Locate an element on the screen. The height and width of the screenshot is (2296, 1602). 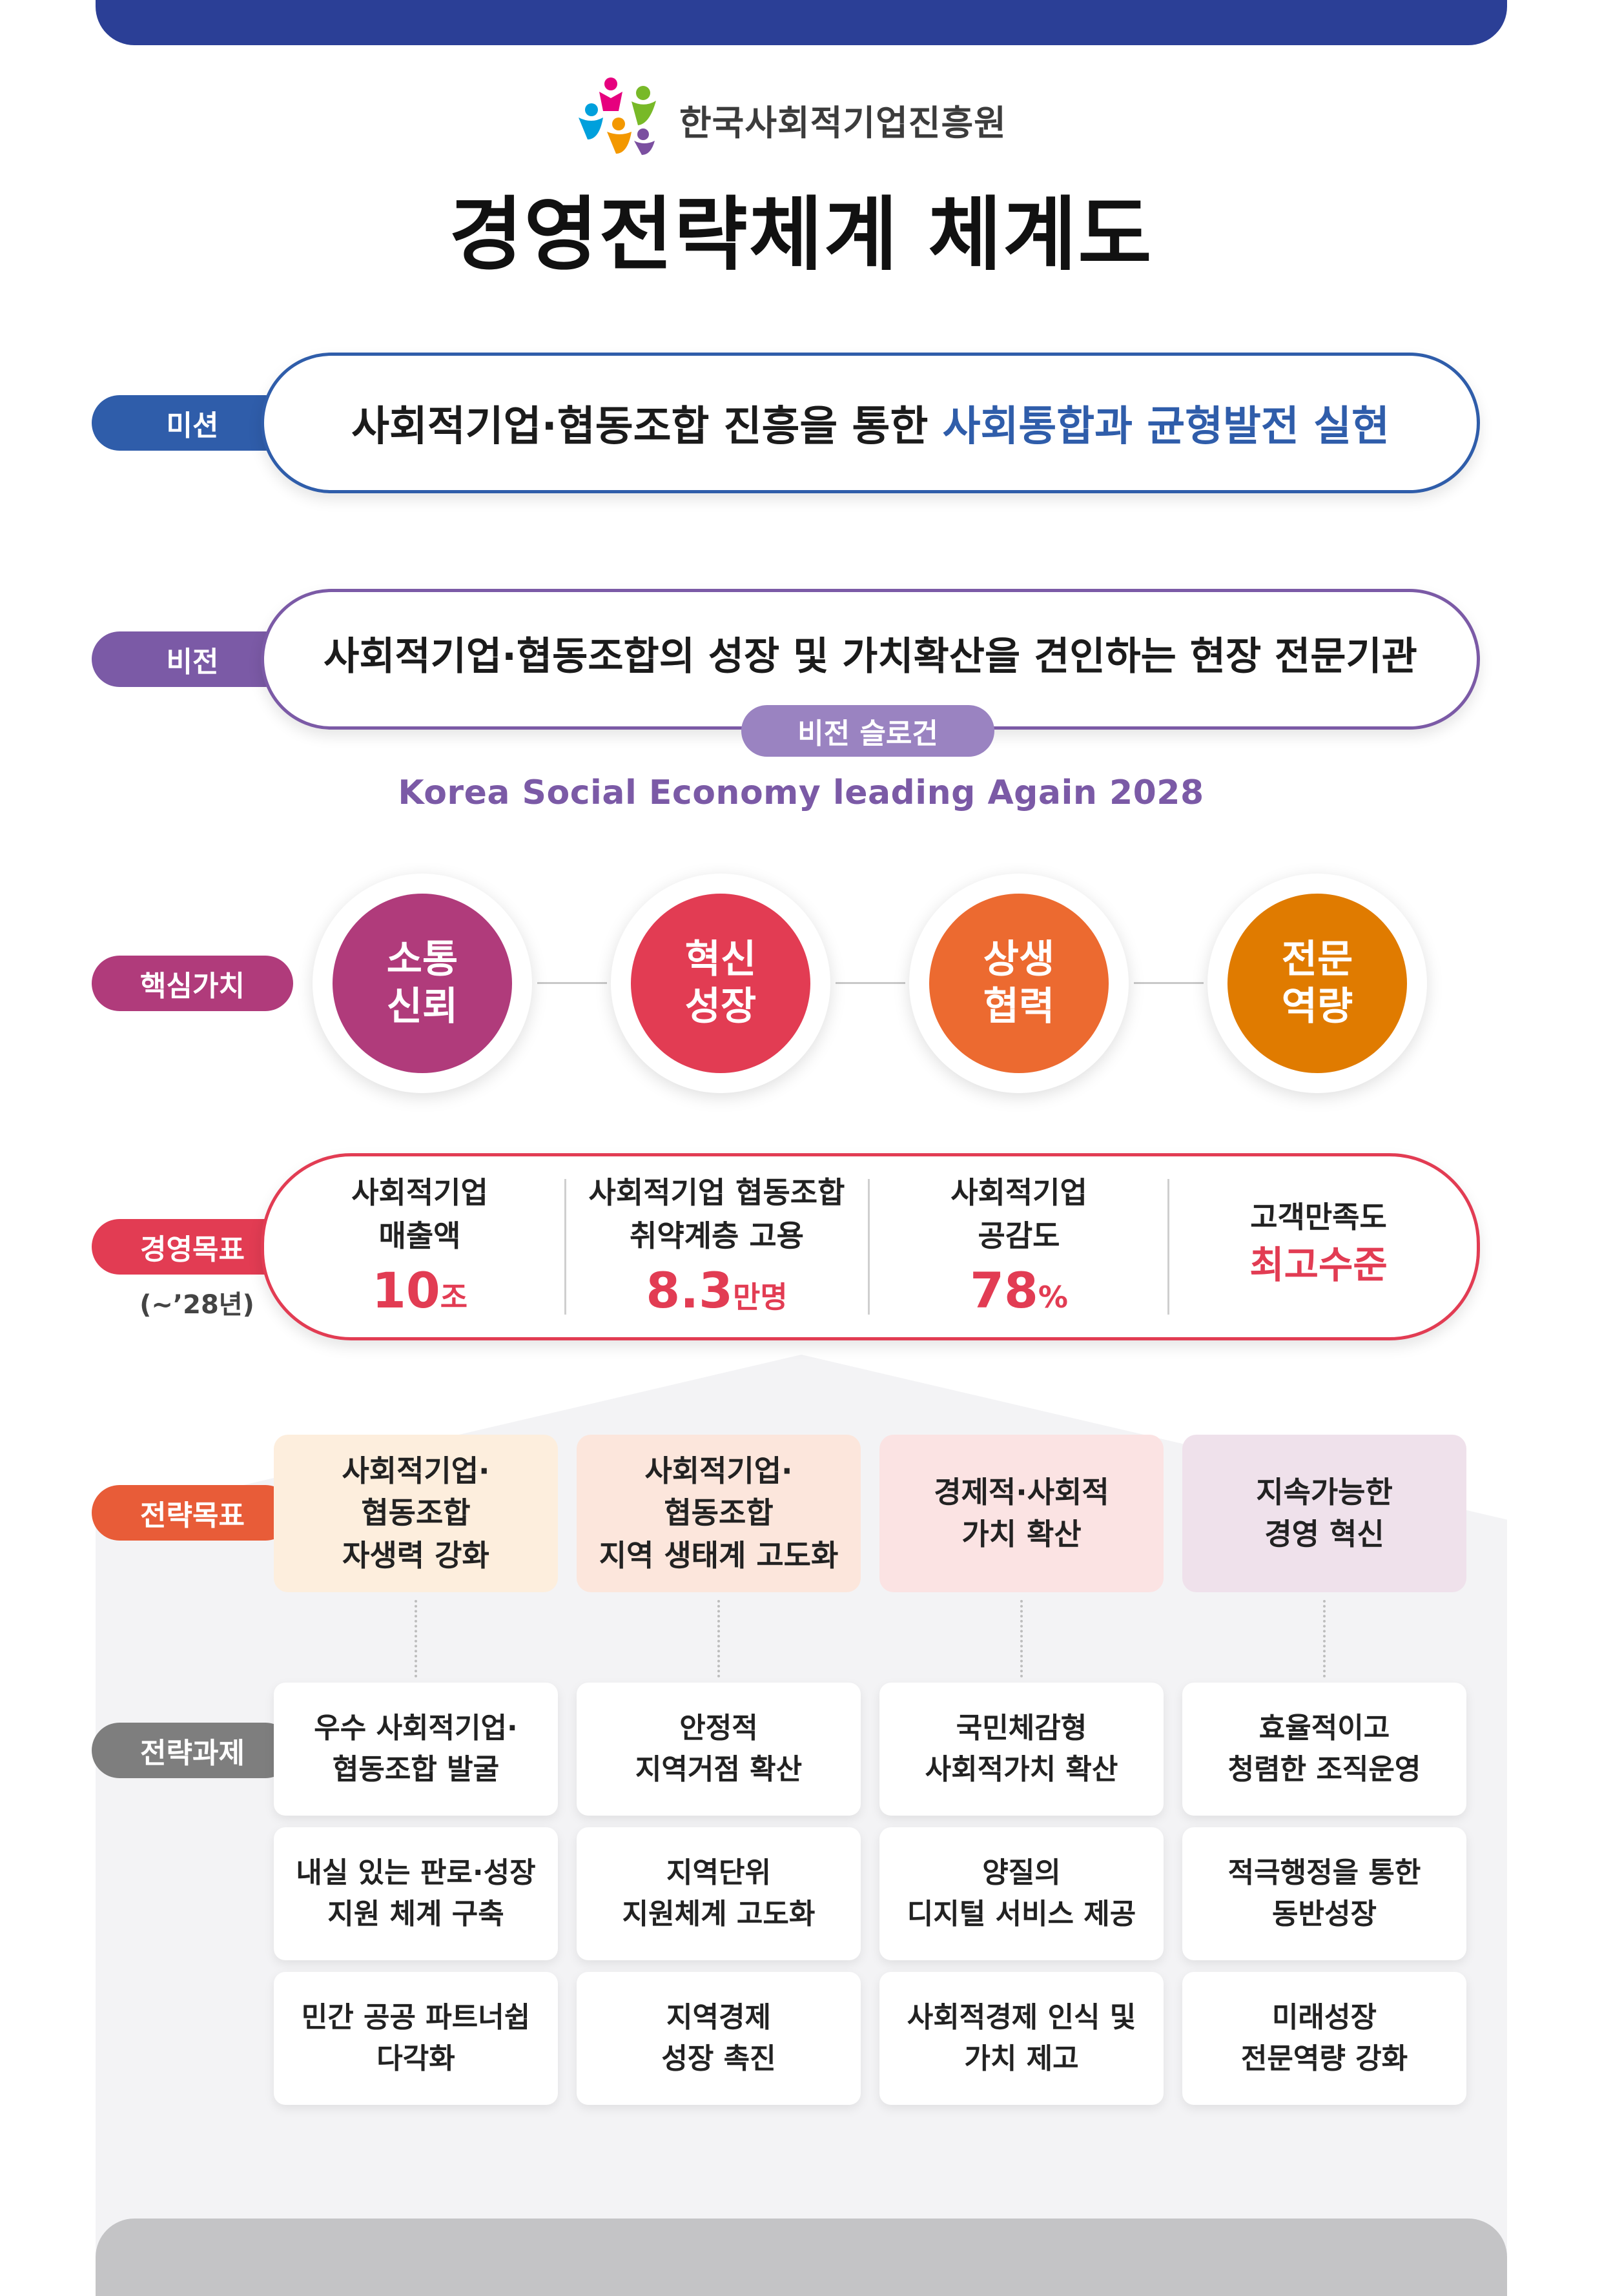
core-value-innovation: 혁신 성장 is located at coordinates (720, 983).